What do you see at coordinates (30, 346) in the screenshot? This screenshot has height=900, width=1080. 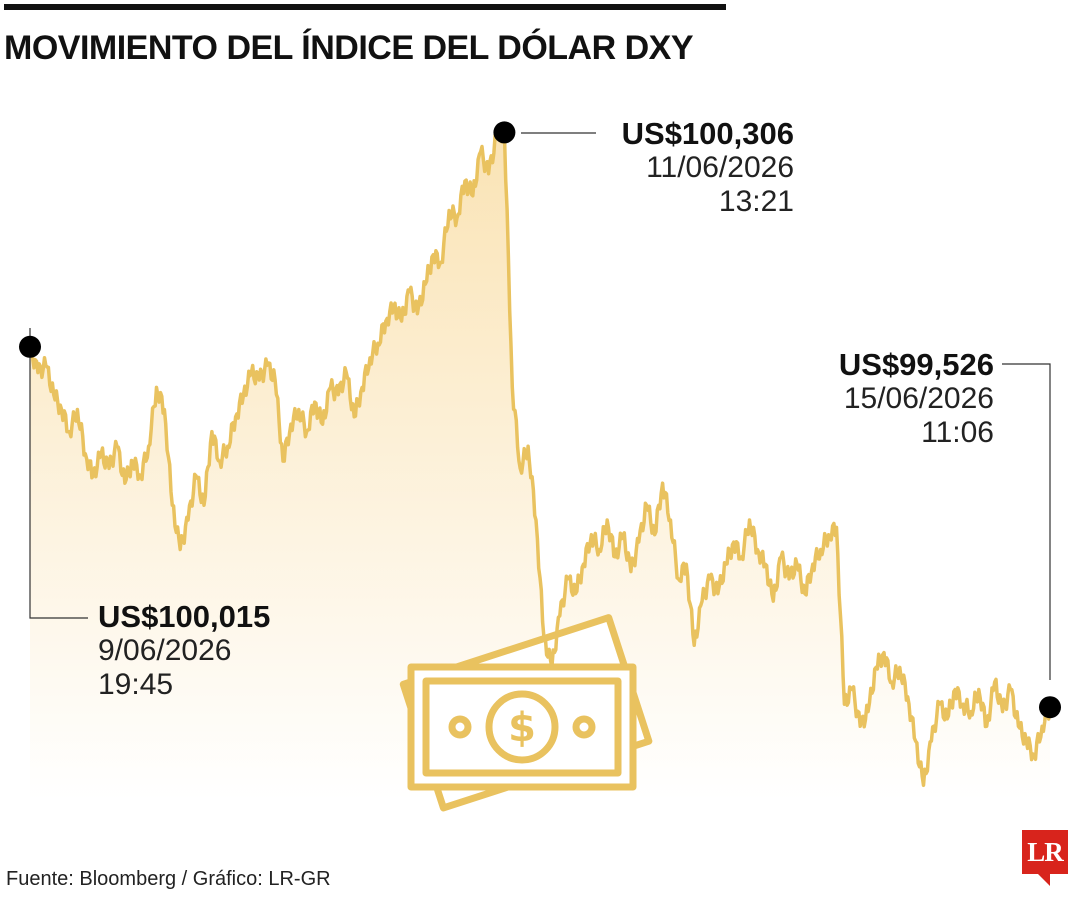 I see `marker-start` at bounding box center [30, 346].